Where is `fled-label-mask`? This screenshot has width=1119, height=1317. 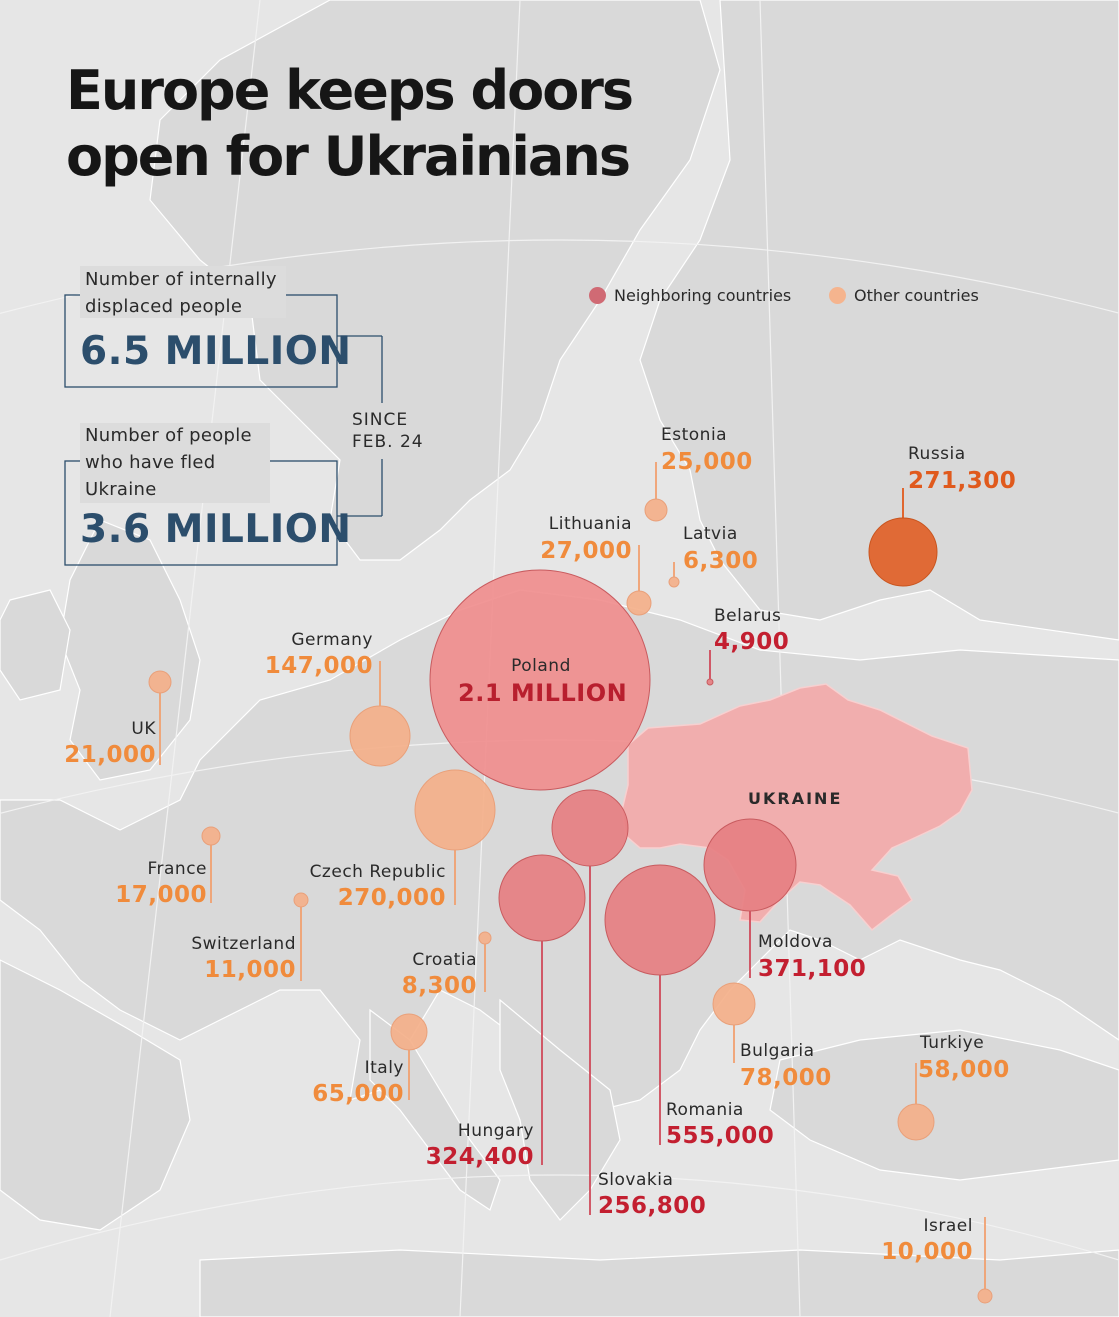
fled-label-mask is located at coordinates (175, 463).